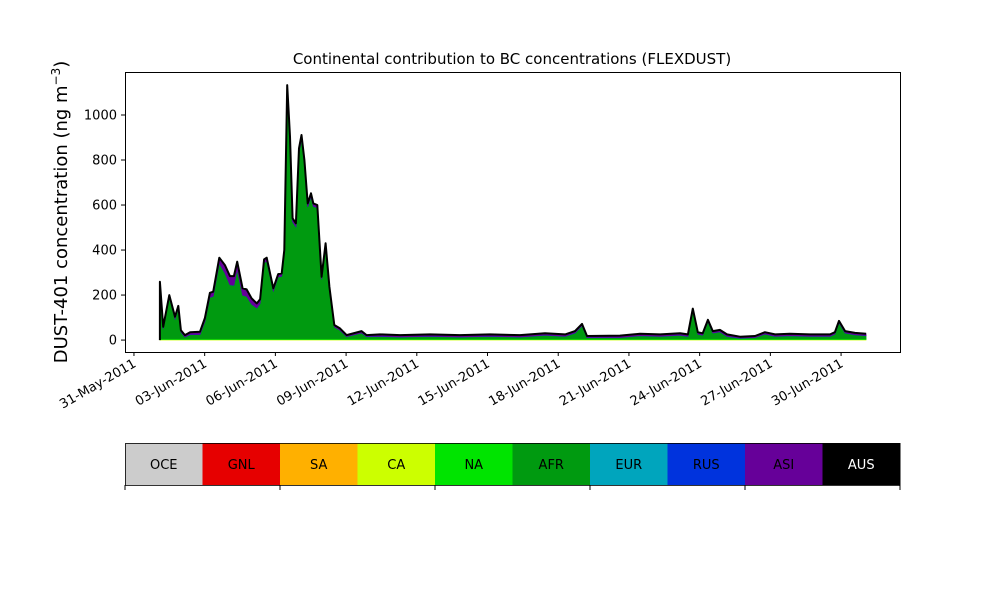 The height and width of the screenshot is (600, 1000). I want to click on y-axis-label: DUST-401 concentration (ng m−3), so click(60, 212).